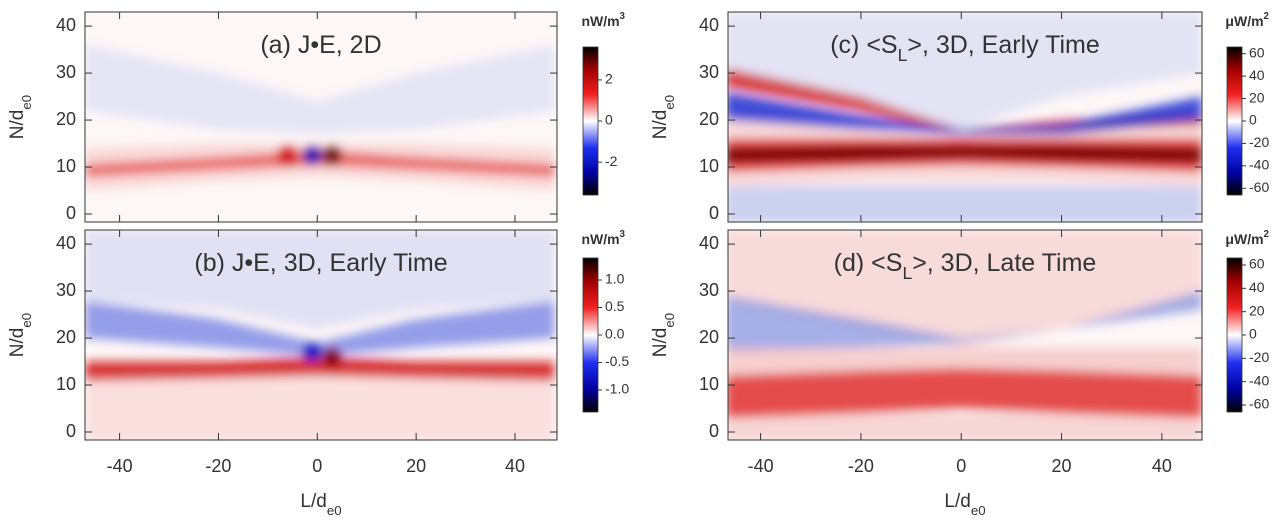 Image resolution: width=1279 pixels, height=525 pixels. What do you see at coordinates (1257, 52) in the screenshot?
I see `colorbar-tick-label: 60` at bounding box center [1257, 52].